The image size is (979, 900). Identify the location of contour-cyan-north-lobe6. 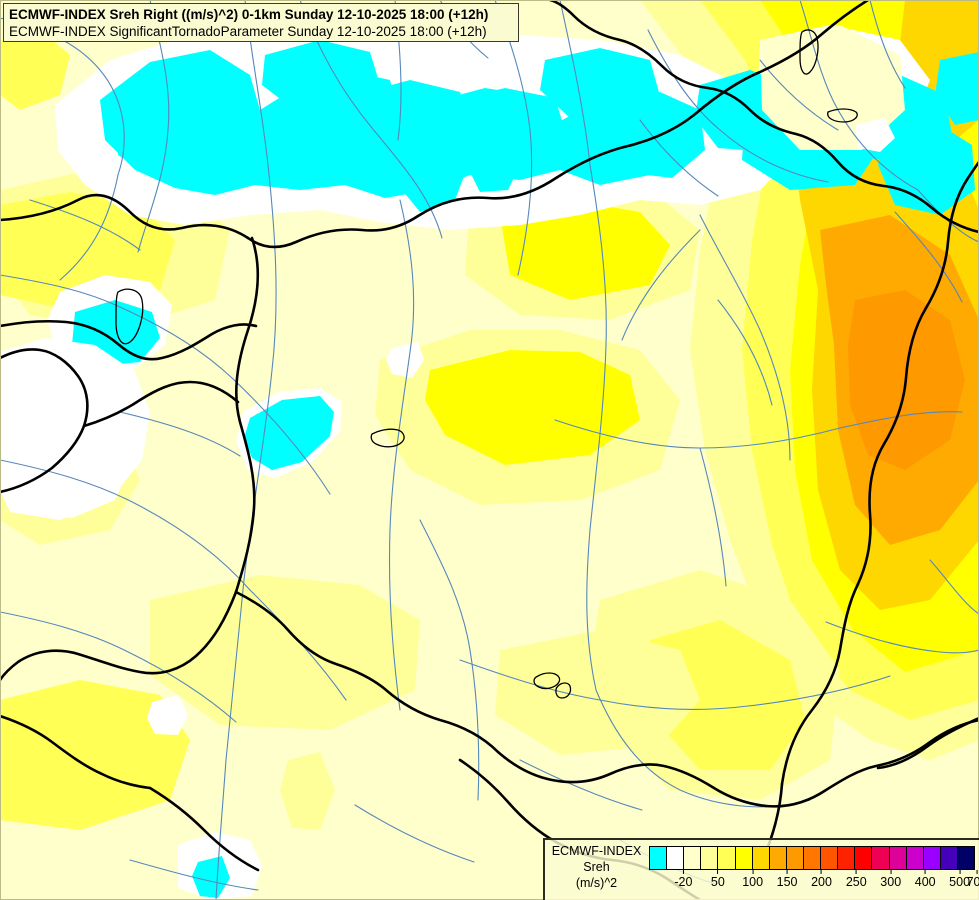
(652, 135).